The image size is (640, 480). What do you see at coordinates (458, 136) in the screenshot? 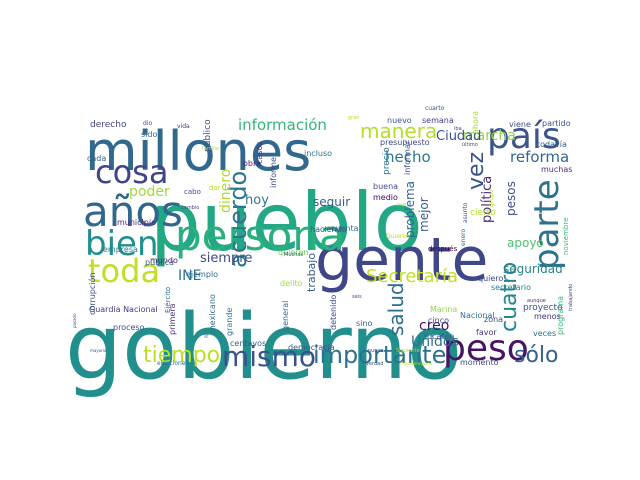
I see `word-ciudad: Ciudad` at bounding box center [458, 136].